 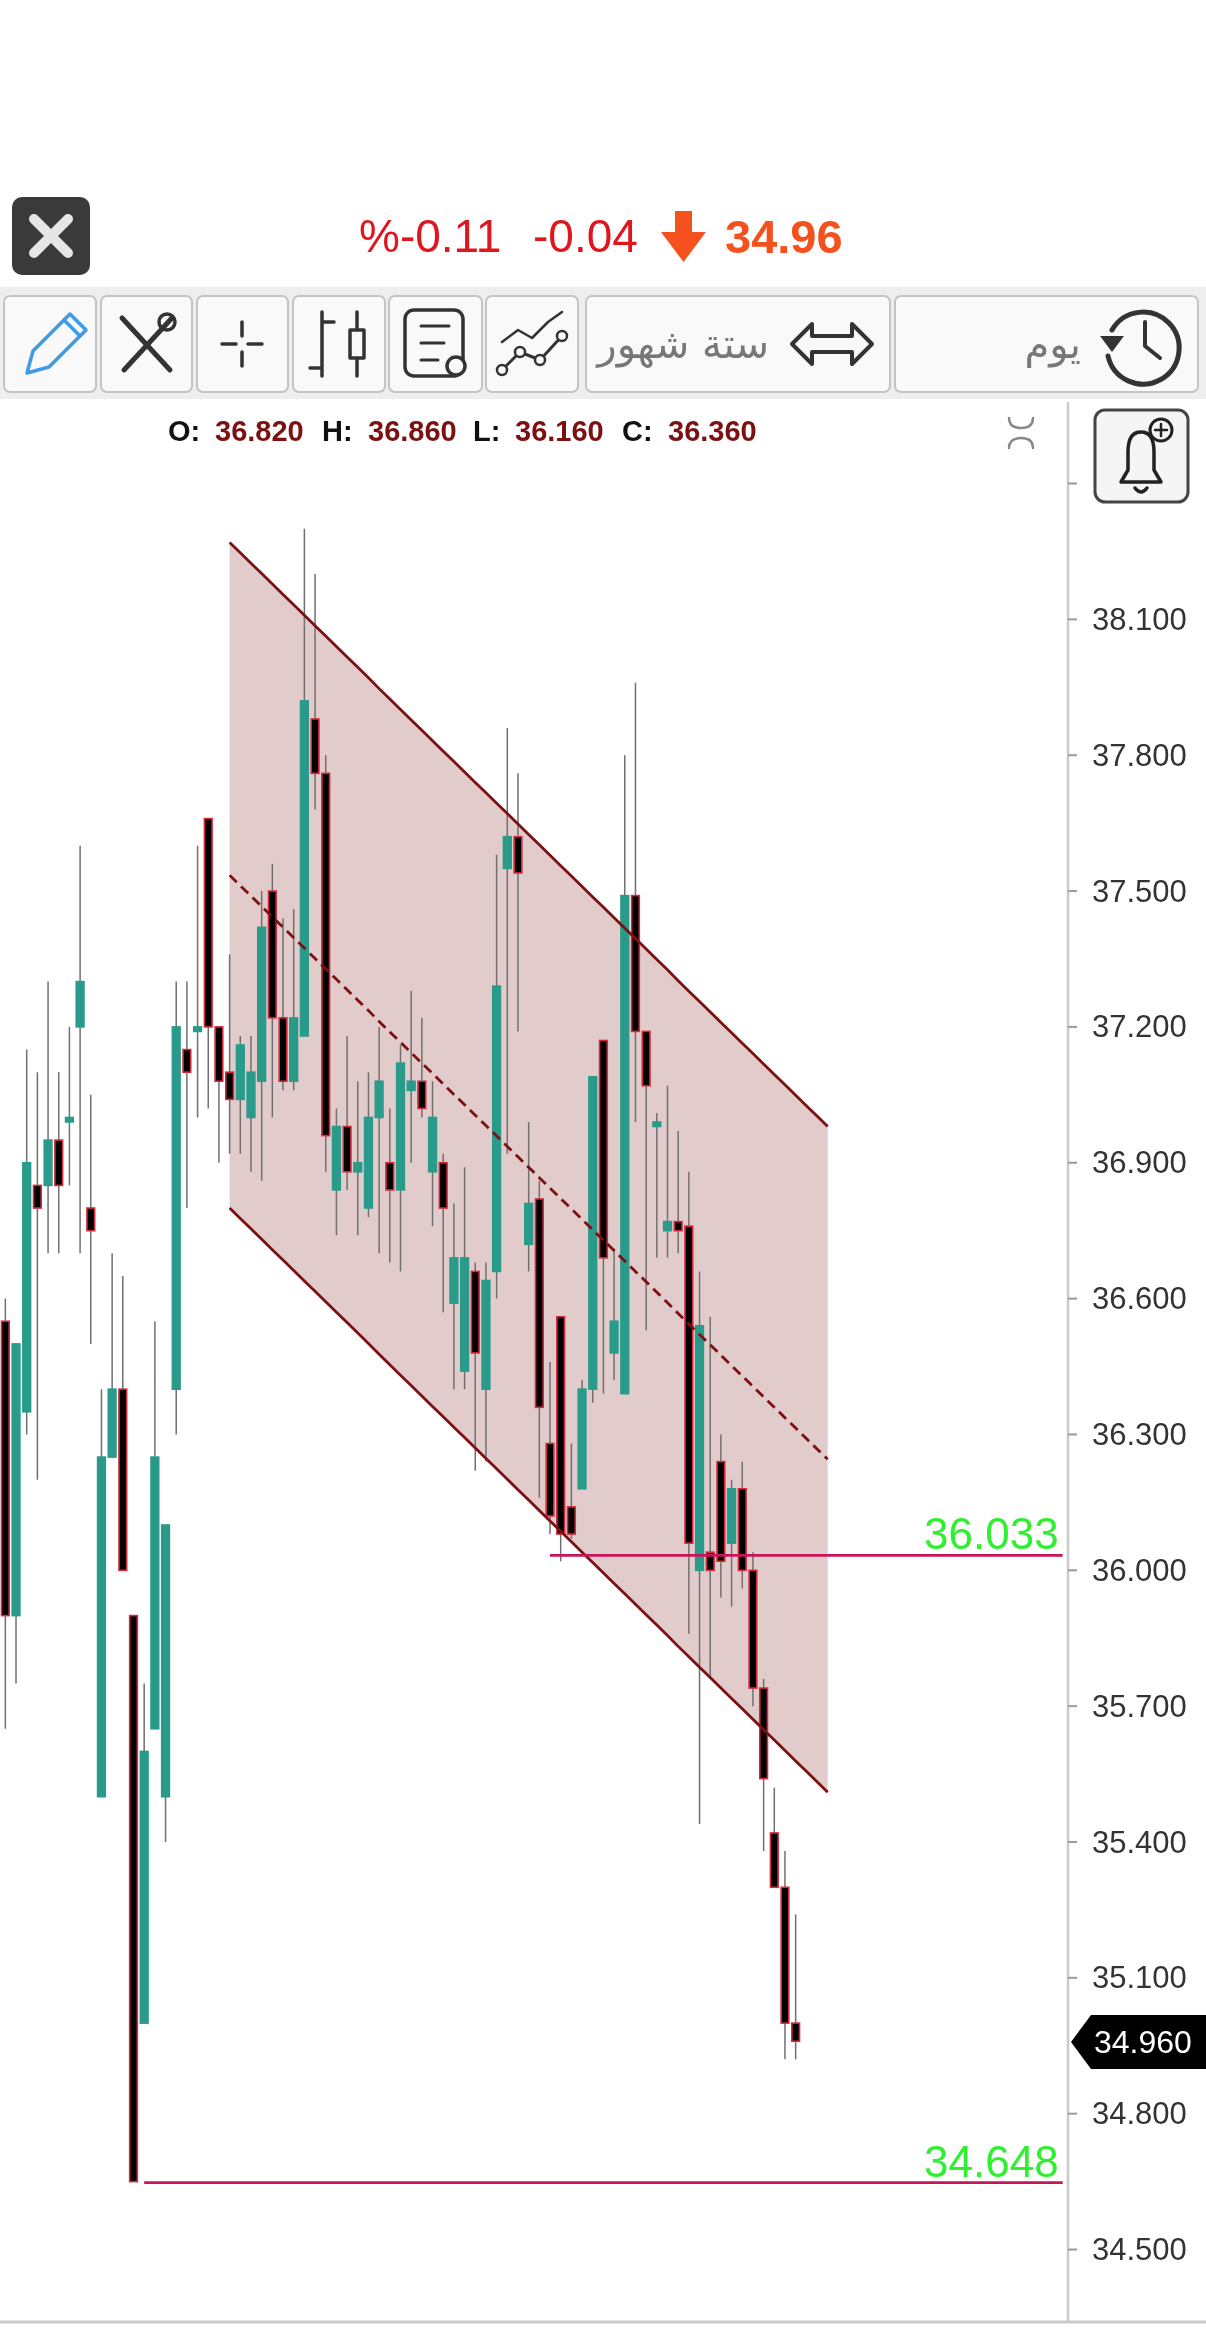 What do you see at coordinates (712, 431) in the screenshot?
I see `annotation: 36.360` at bounding box center [712, 431].